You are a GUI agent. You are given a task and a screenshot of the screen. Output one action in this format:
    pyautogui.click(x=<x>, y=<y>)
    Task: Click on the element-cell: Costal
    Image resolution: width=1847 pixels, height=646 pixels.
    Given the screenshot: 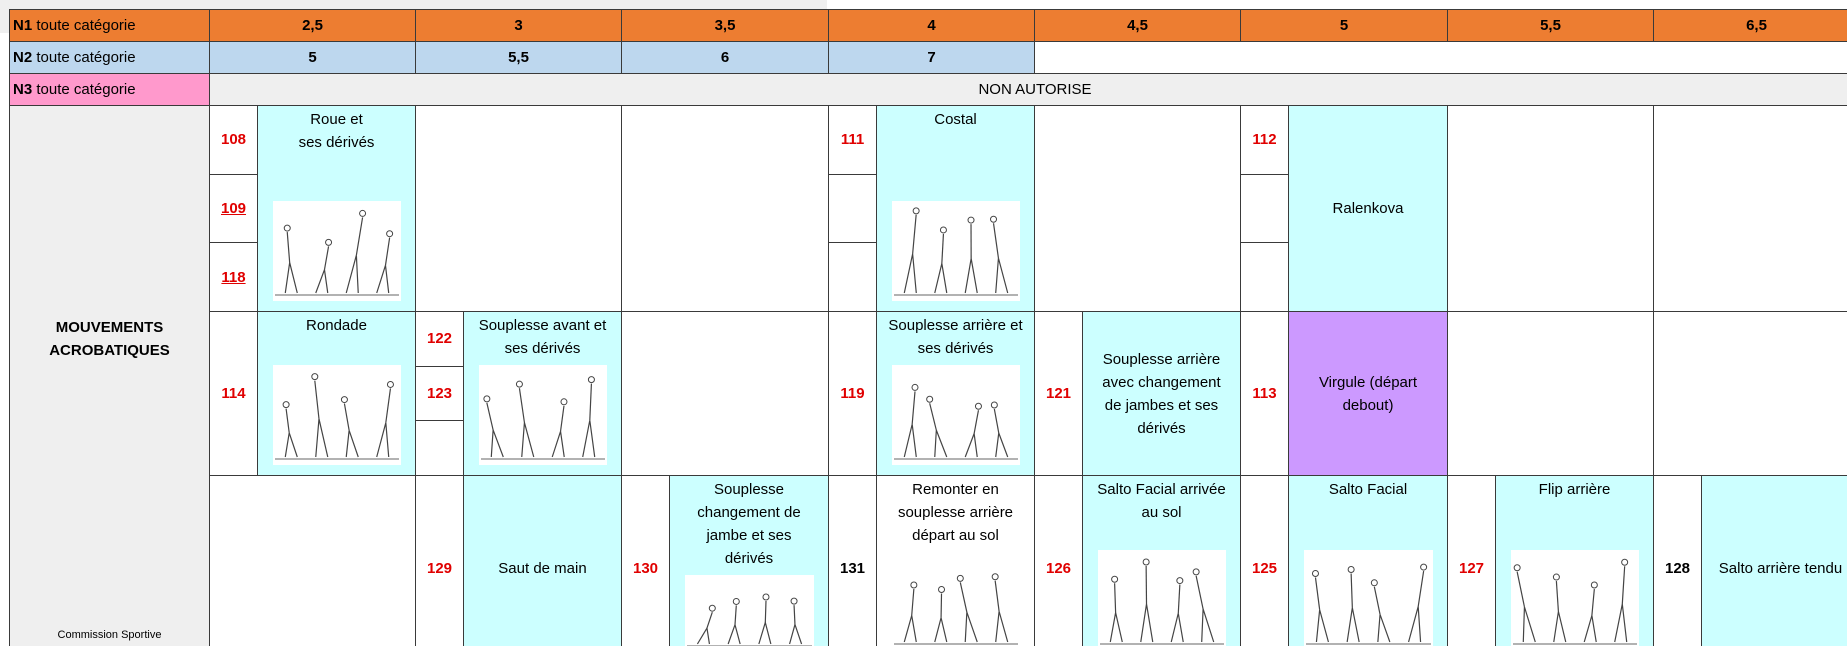 What is the action you would take?
    pyautogui.click(x=955, y=208)
    